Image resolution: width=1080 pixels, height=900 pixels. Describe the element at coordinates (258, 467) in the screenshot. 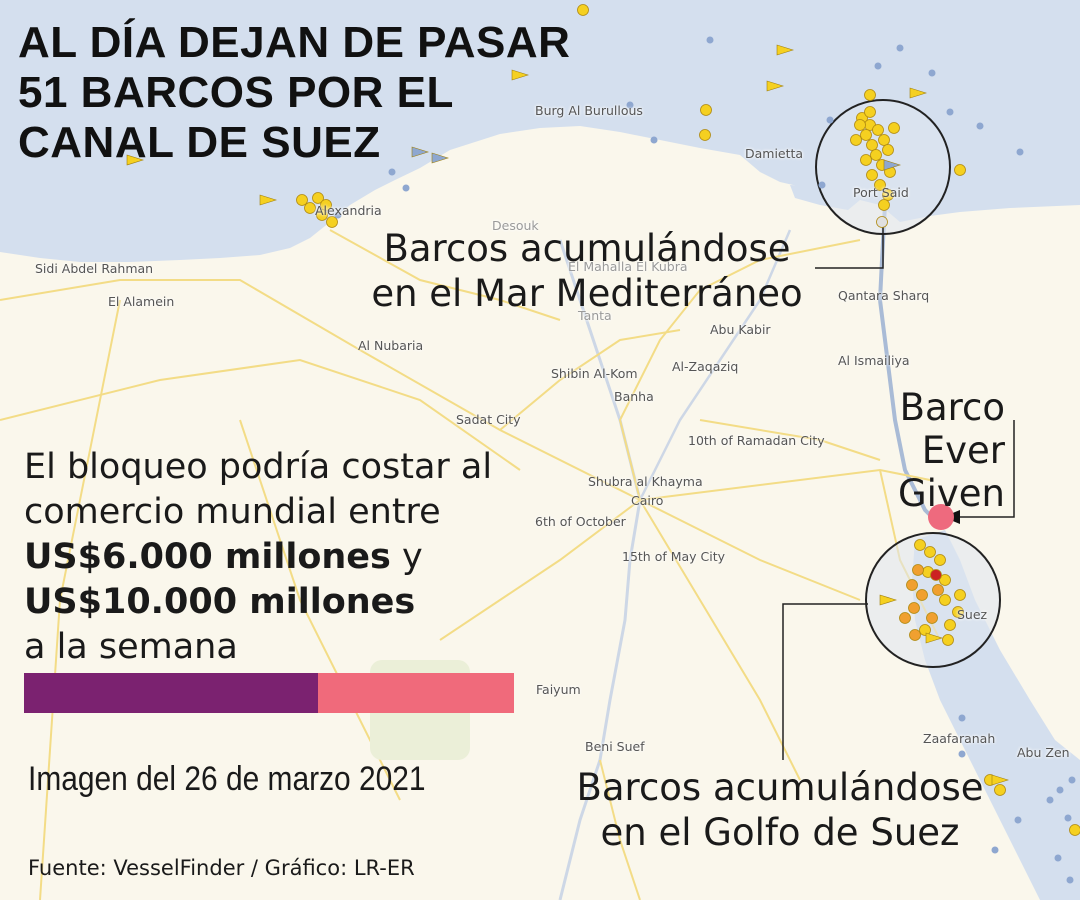

I see `cost-line-1: El bloqueo podría costar al` at that location.